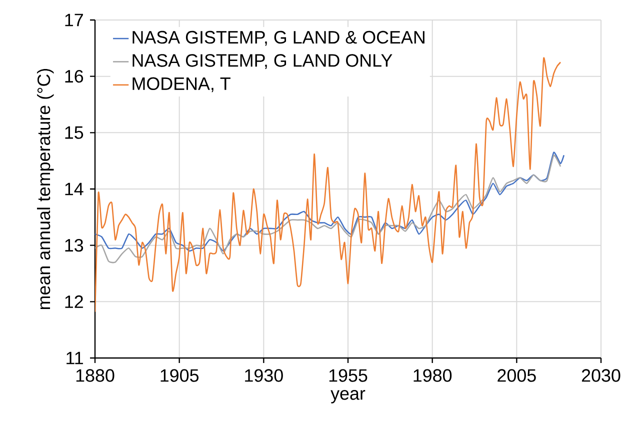 The height and width of the screenshot is (428, 633). What do you see at coordinates (179, 375) in the screenshot?
I see `x-tick-label: 1905` at bounding box center [179, 375].